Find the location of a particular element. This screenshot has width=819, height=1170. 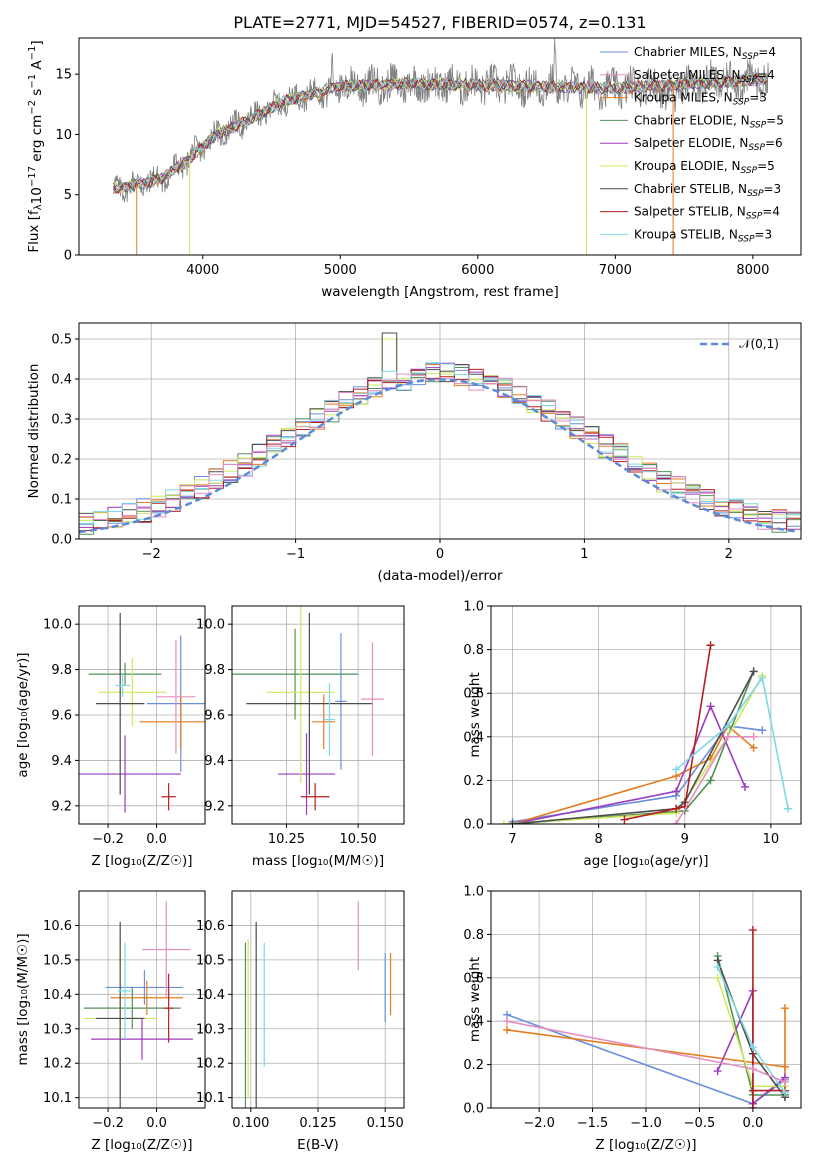

x-axis-label: Z [log₁₀(Z/Z☉)] is located at coordinates (645, 1145).